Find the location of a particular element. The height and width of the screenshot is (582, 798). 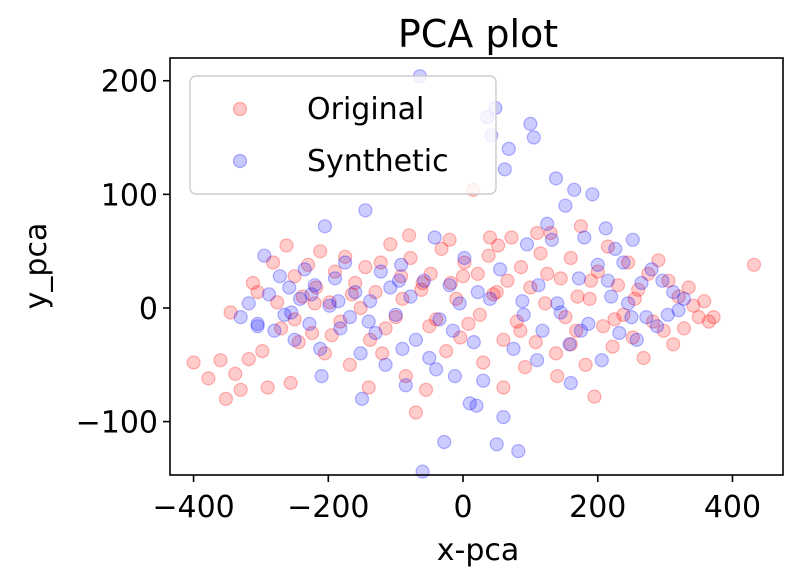

x-axis: −400 −200 0 200 400 is located at coordinates (456, 500).